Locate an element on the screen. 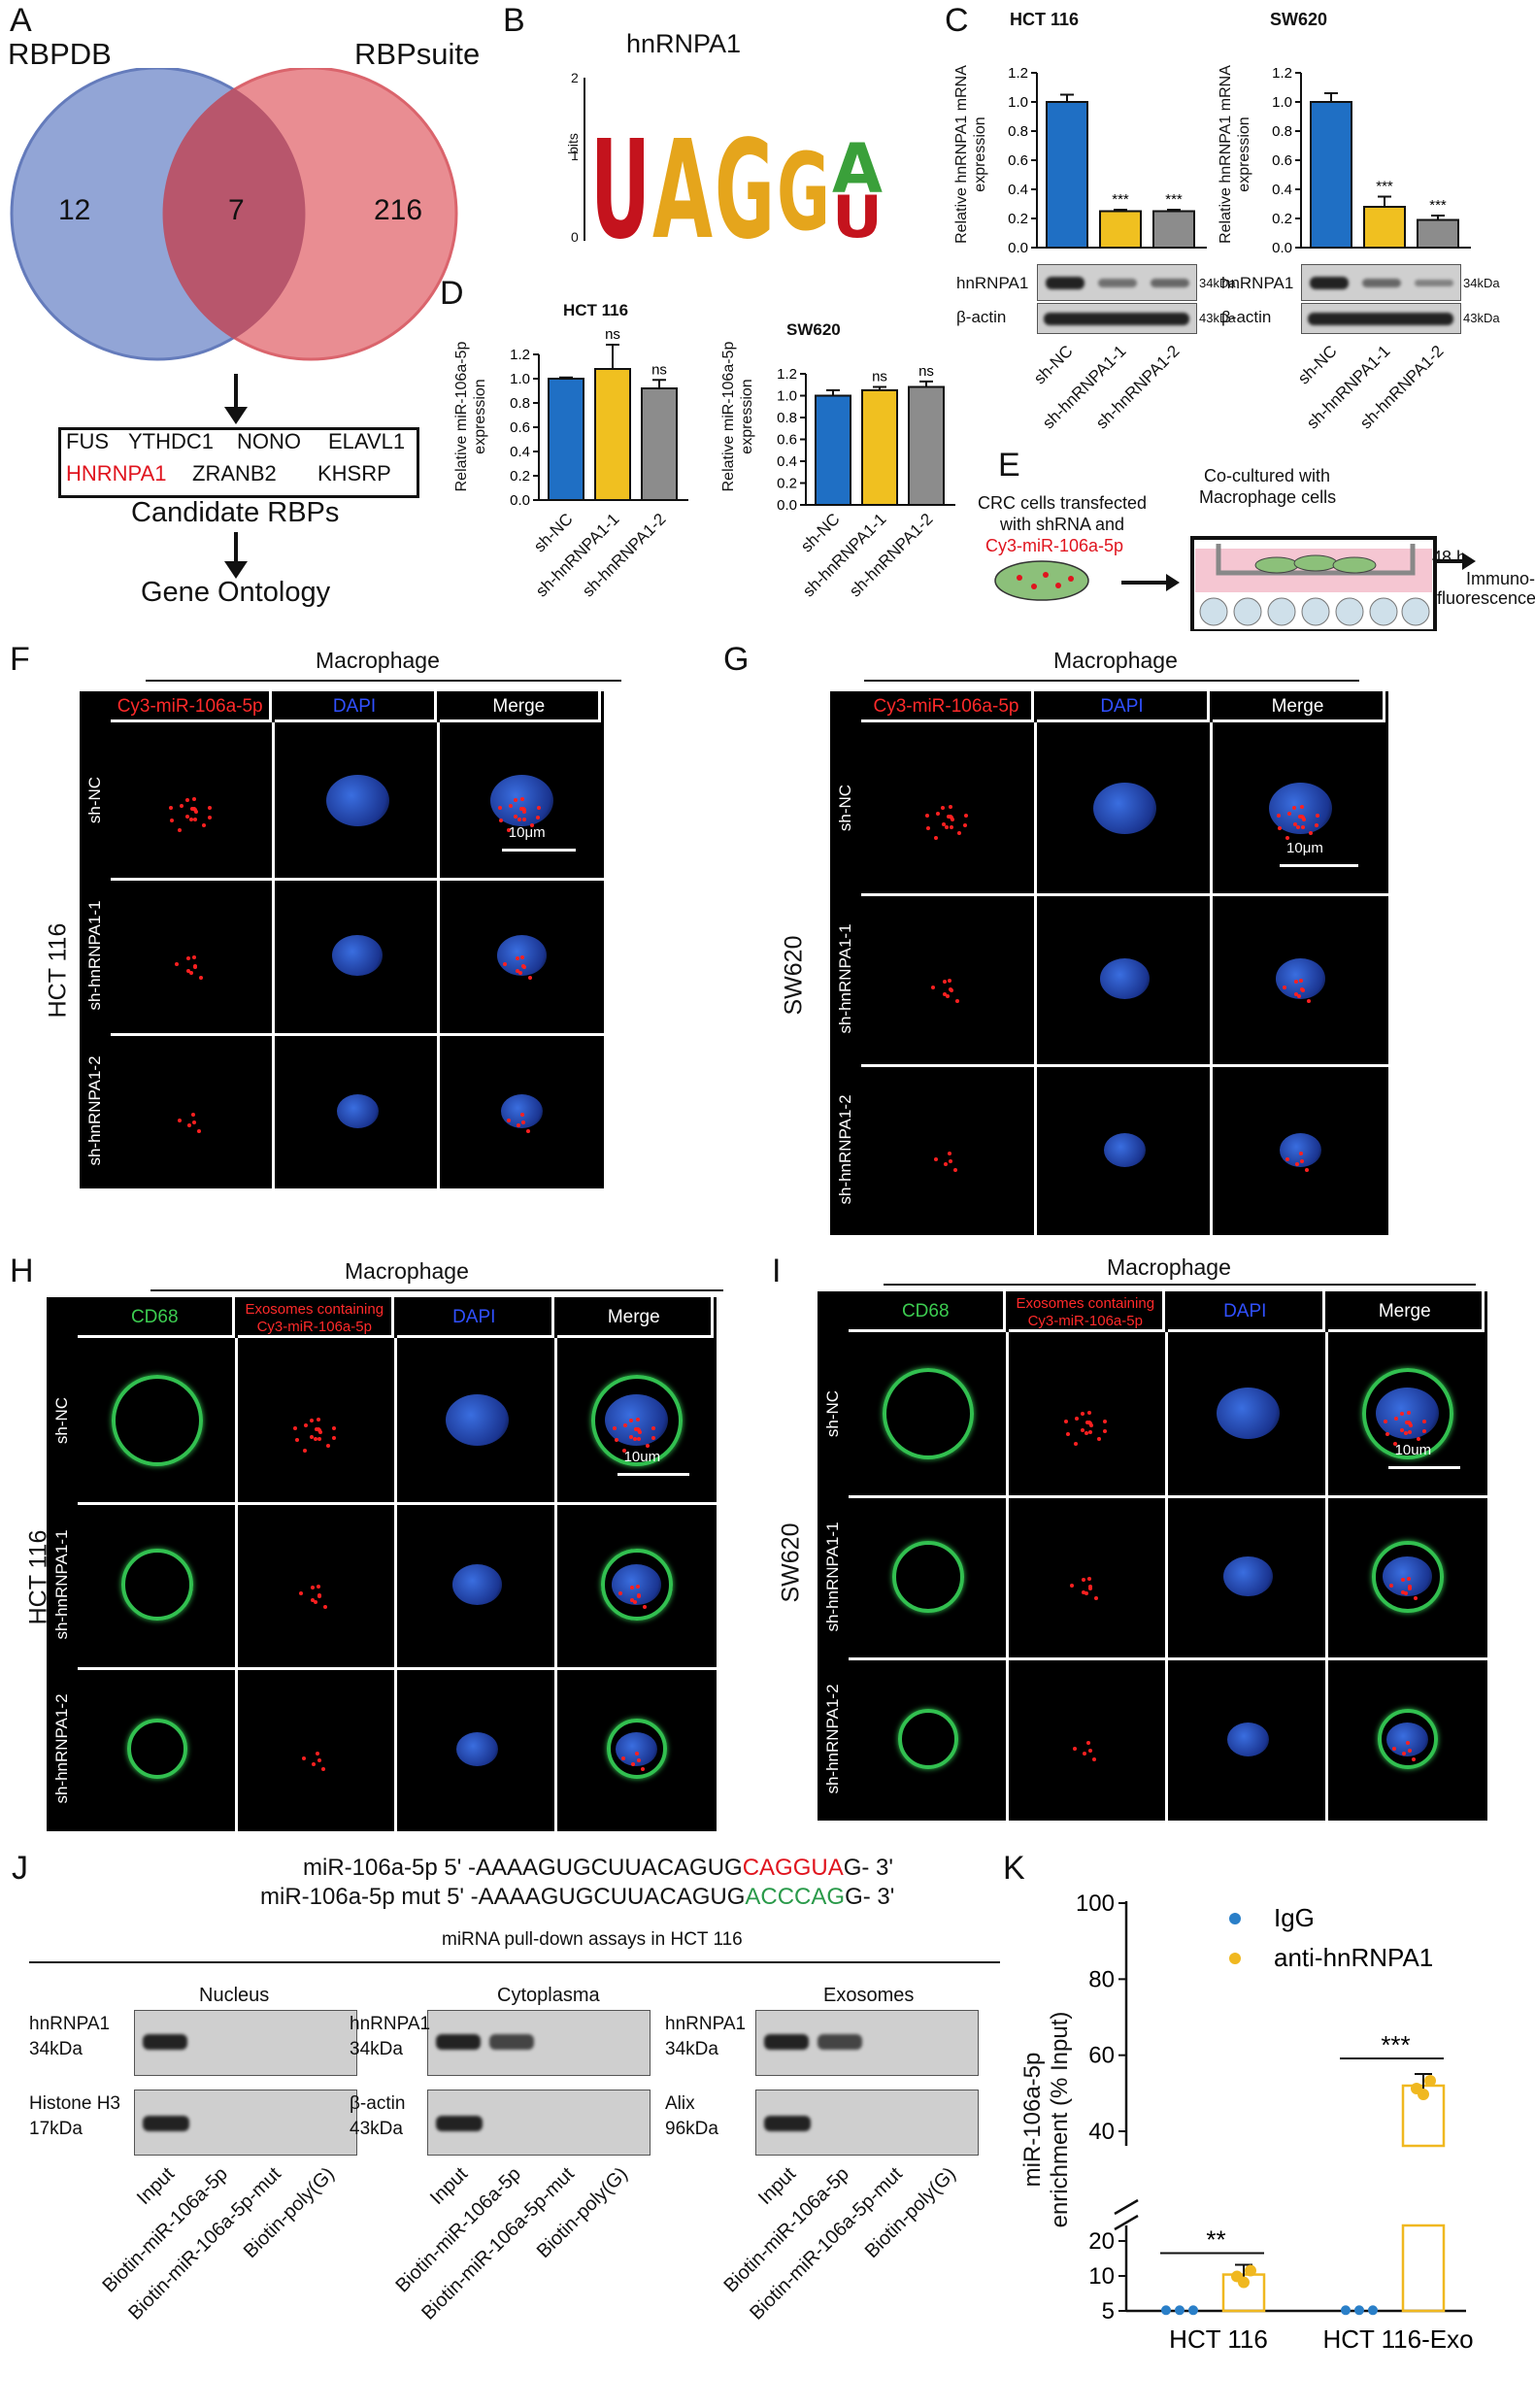 The image size is (1535, 2408). row-label: sh-NC is located at coordinates (62, 1420).